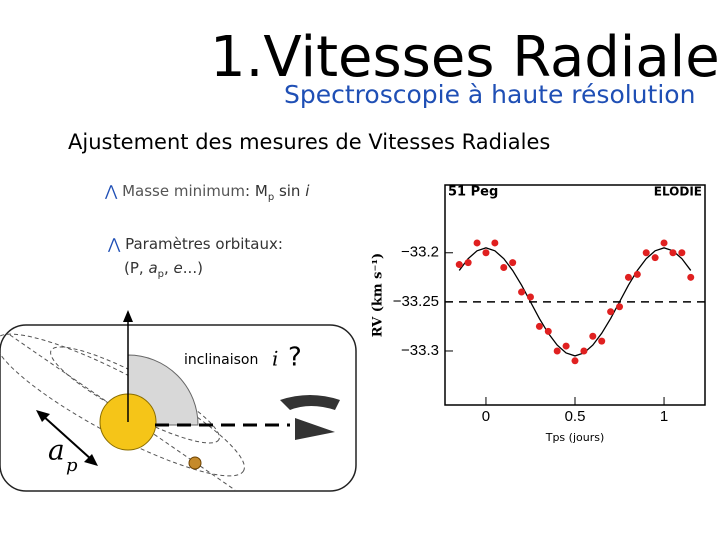 Image resolution: width=720 pixels, height=540 pixels. Describe the element at coordinates (290, 191) in the screenshot. I see `bullet-text: sin` at that location.